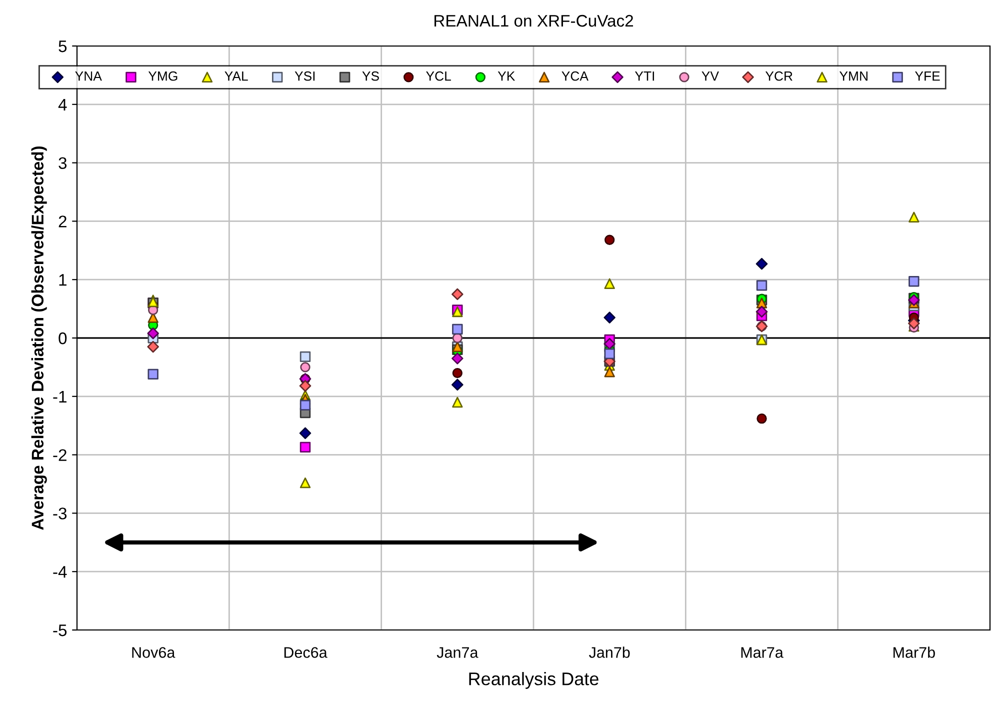 The width and height of the screenshot is (994, 706). What do you see at coordinates (62, 338) in the screenshot?
I see `y-tick-label: 0` at bounding box center [62, 338].